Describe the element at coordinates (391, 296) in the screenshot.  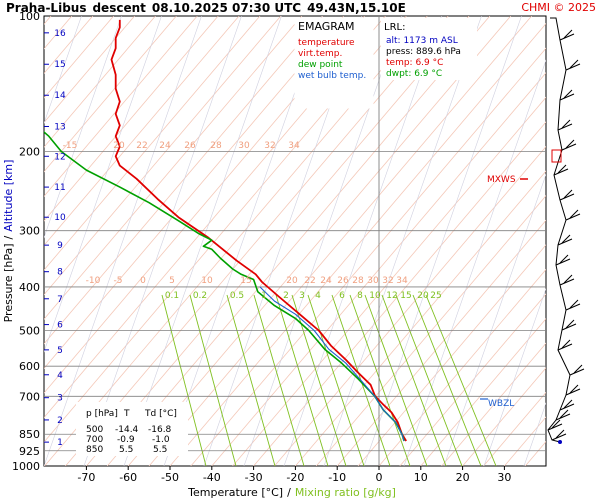
I see `mixing-ratio-label: 12` at that location.